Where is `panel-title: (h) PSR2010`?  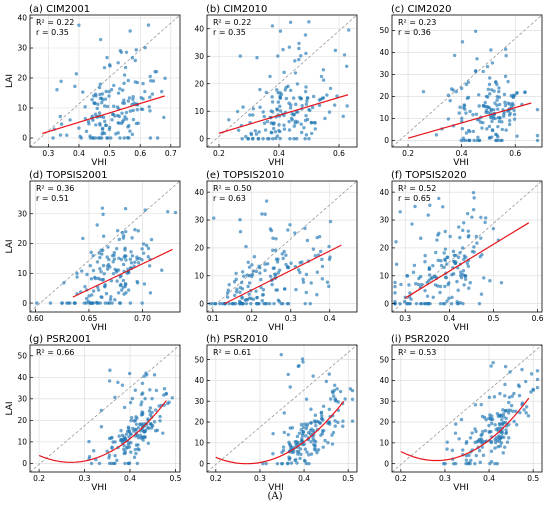 panel-title: (h) PSR2010 is located at coordinates (237, 339).